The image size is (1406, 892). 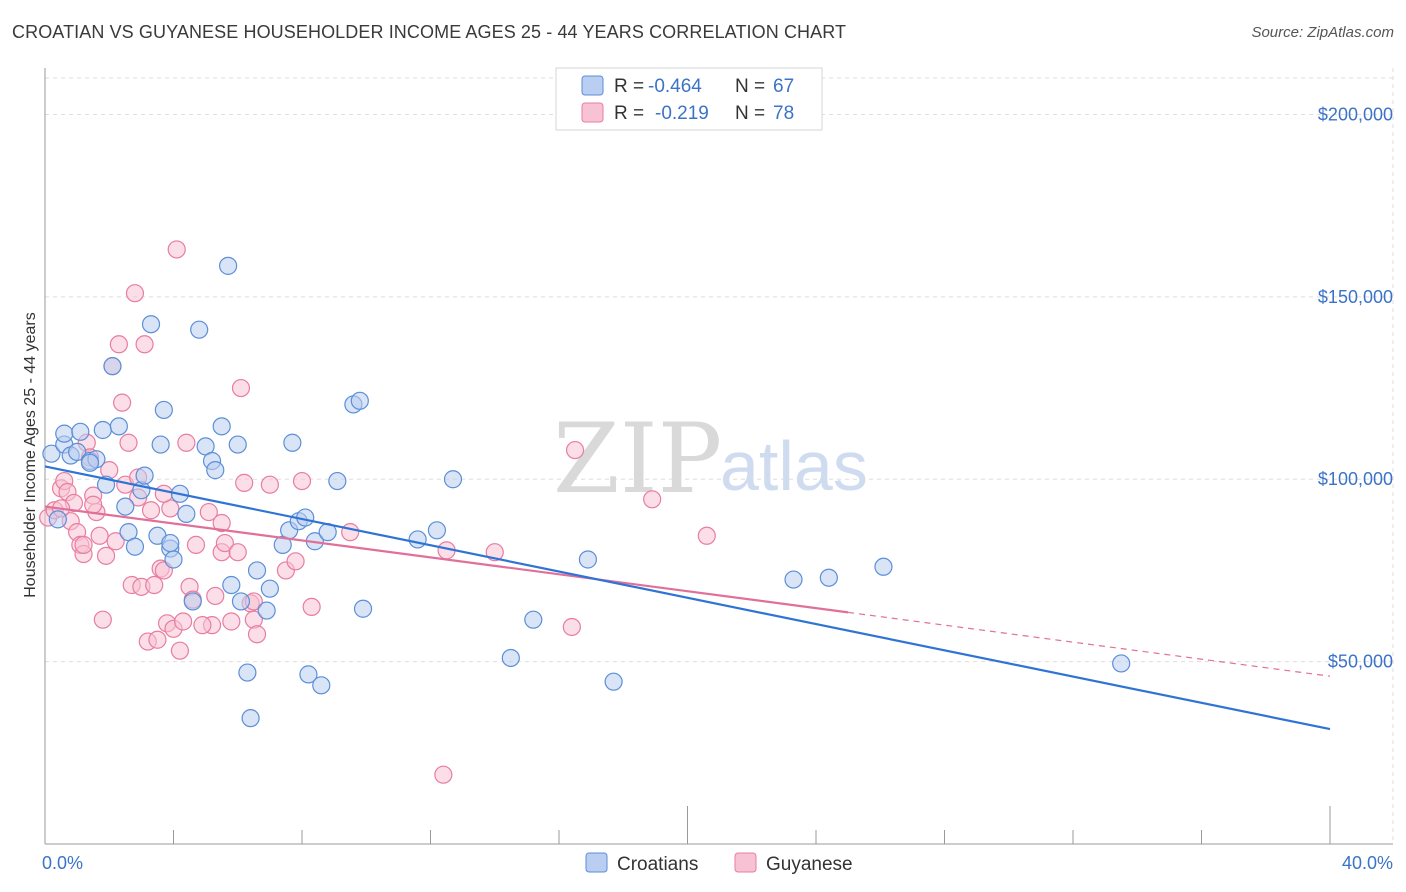 What do you see at coordinates (750, 113) in the screenshot?
I see `legend-n-label-2: N =` at bounding box center [750, 113].